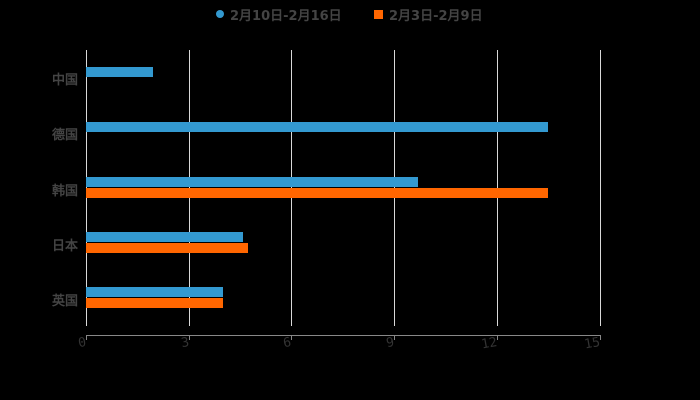 The width and height of the screenshot is (700, 400). Describe the element at coordinates (378, 14) in the screenshot. I see `legend-square-icon` at that location.